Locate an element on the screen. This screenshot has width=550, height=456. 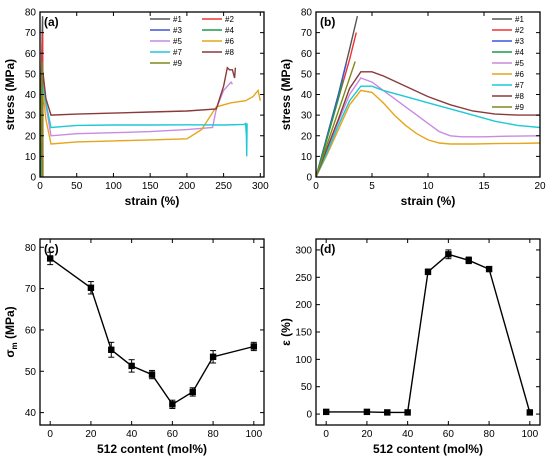
series-line-n5 is located at coordinates (428, 127).